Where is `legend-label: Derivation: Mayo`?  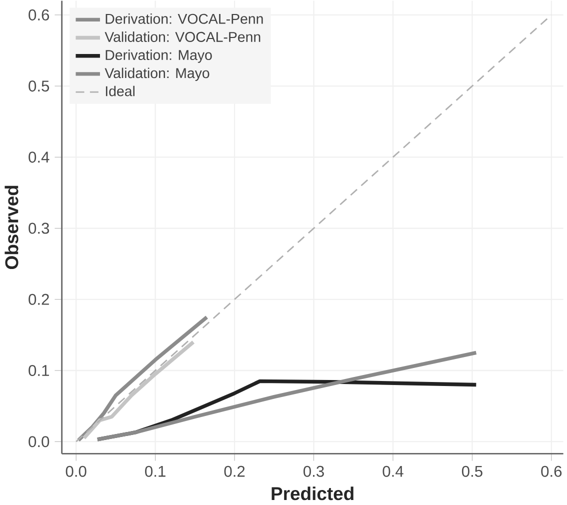
legend-label: Derivation: Mayo is located at coordinates (159, 56).